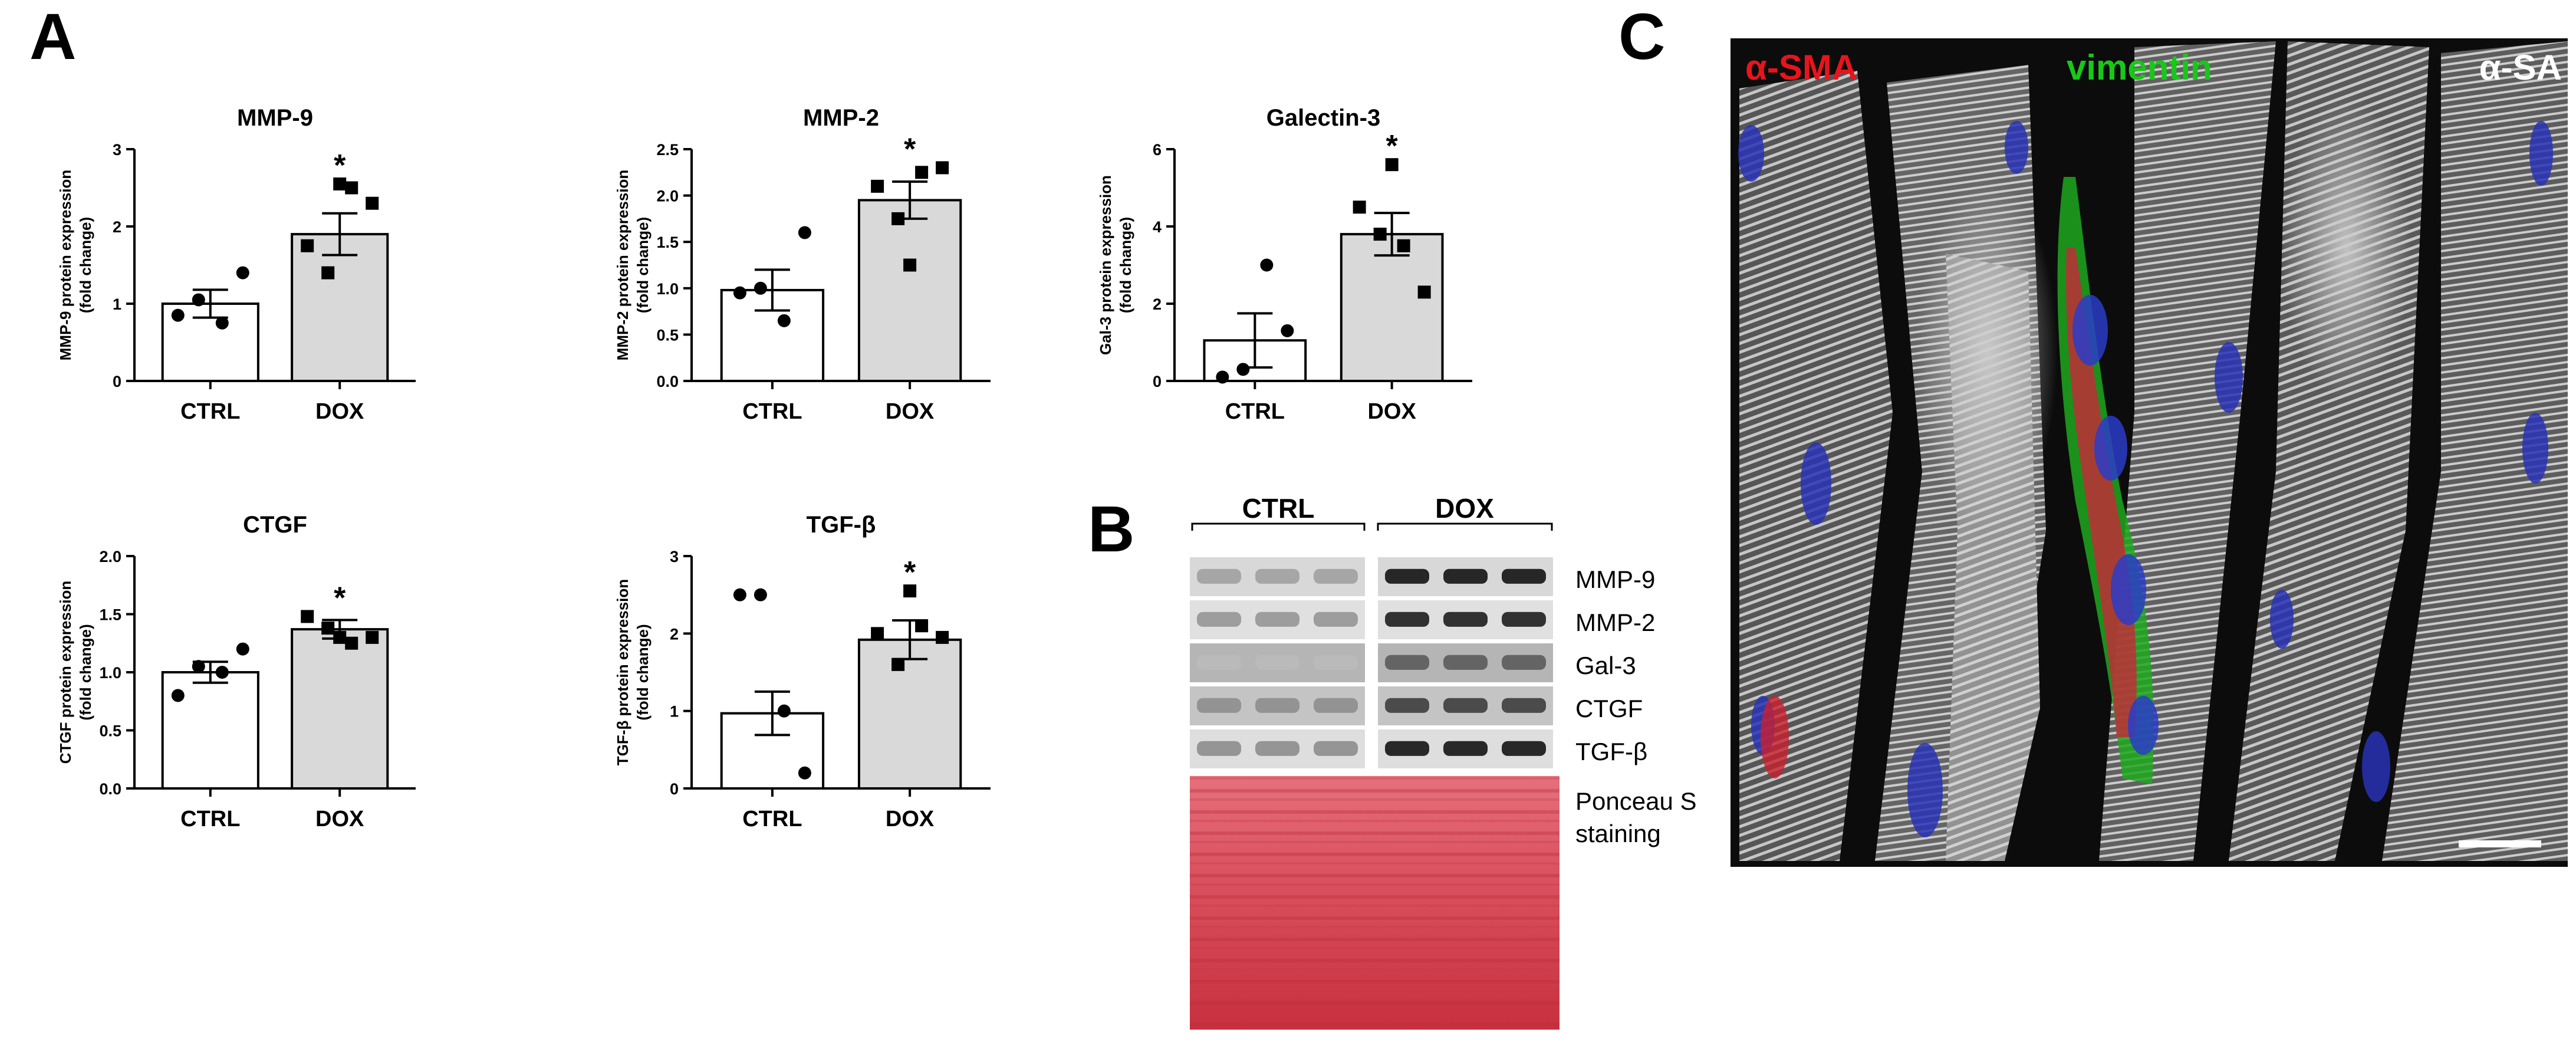 The image size is (2576, 1042). Describe the element at coordinates (2500, 843) in the screenshot. I see `scale-bar` at that location.